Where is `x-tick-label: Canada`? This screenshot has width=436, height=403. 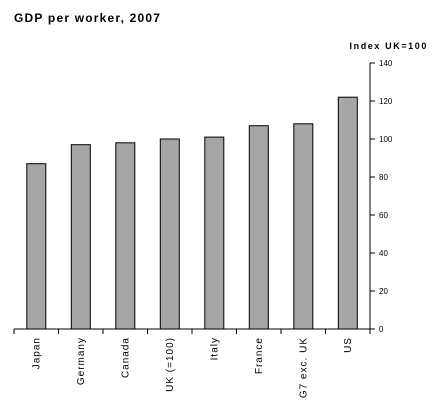 x-tick-label: Canada is located at coordinates (125, 357).